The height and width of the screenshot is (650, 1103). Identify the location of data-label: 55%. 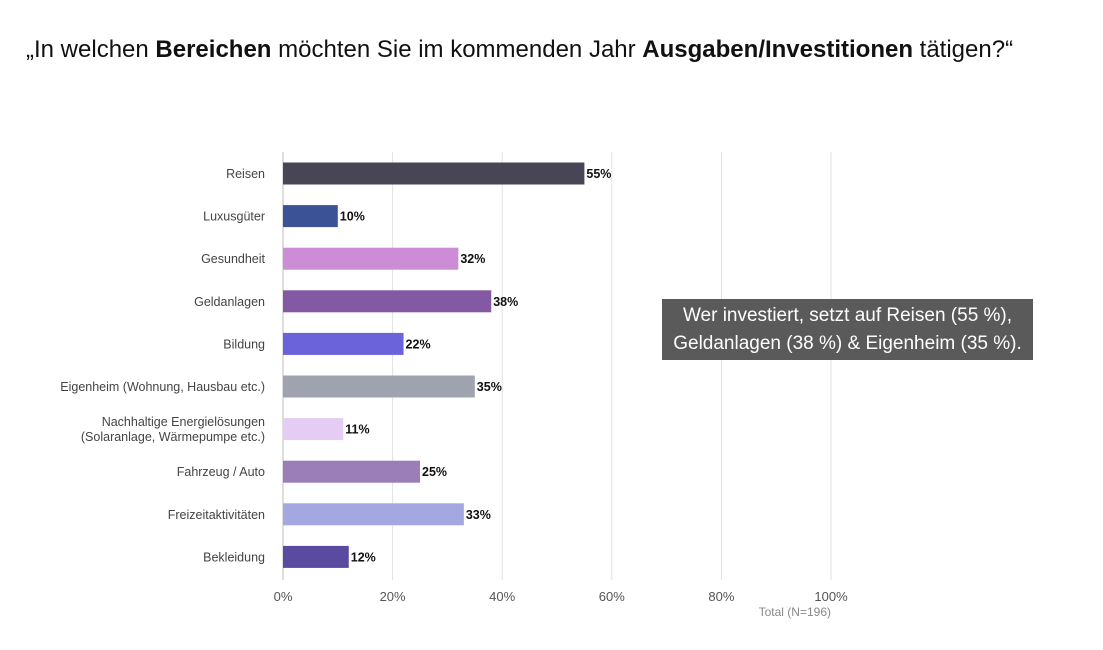
(598, 174).